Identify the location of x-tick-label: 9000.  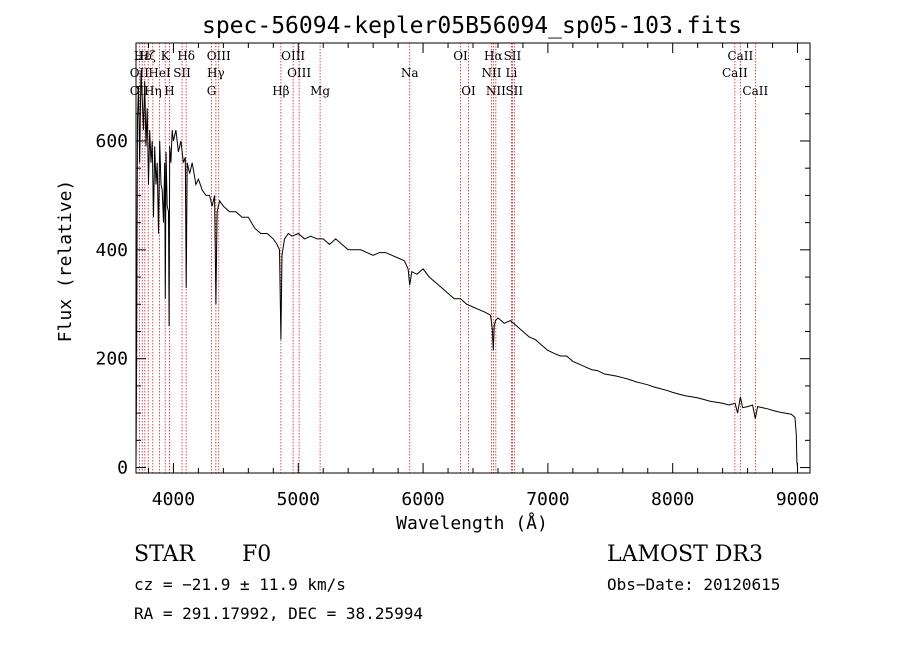
(797, 499).